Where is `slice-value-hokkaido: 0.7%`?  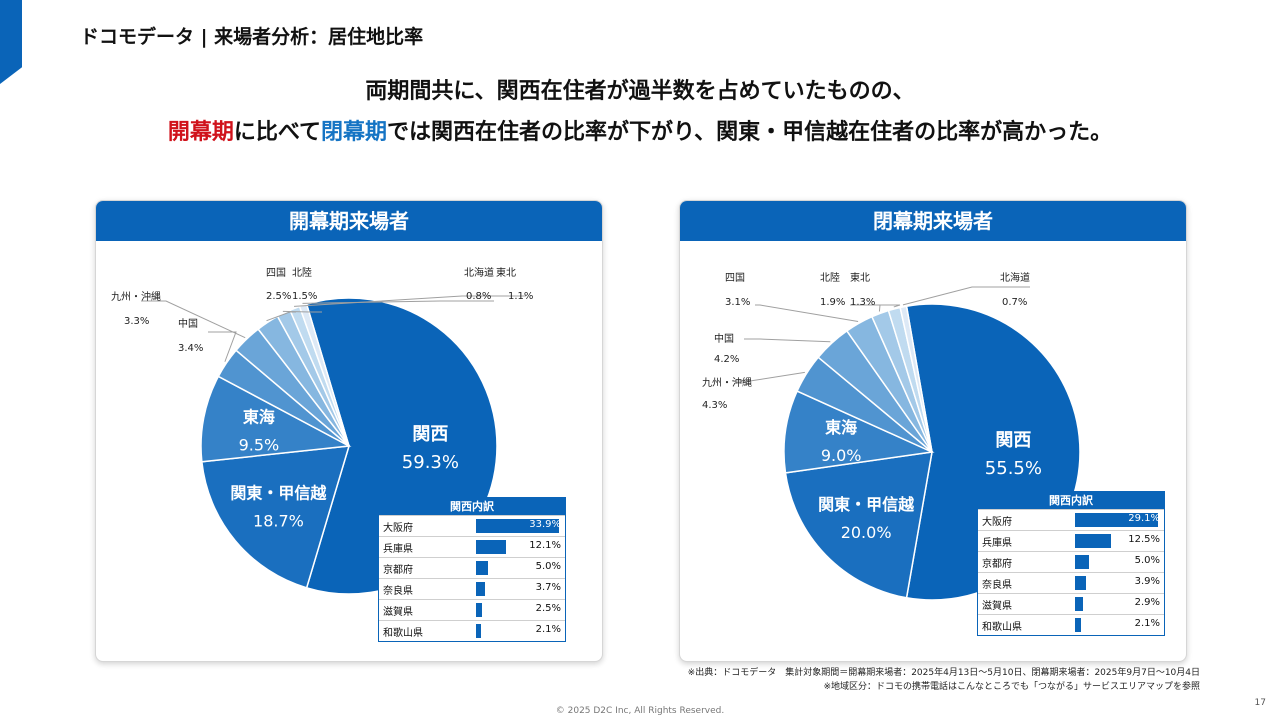 slice-value-hokkaido: 0.7% is located at coordinates (1014, 302).